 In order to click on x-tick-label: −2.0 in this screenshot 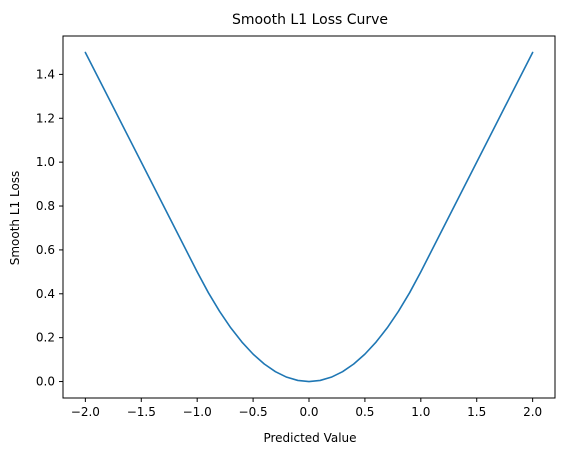, I will do `click(85, 412)`.